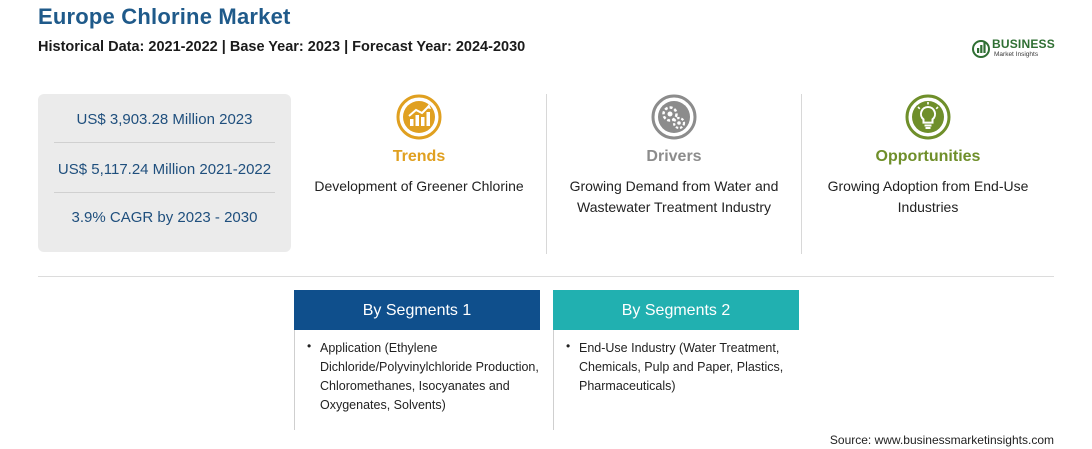 Image resolution: width=1092 pixels, height=449 pixels. I want to click on section-divider, so click(546, 276).